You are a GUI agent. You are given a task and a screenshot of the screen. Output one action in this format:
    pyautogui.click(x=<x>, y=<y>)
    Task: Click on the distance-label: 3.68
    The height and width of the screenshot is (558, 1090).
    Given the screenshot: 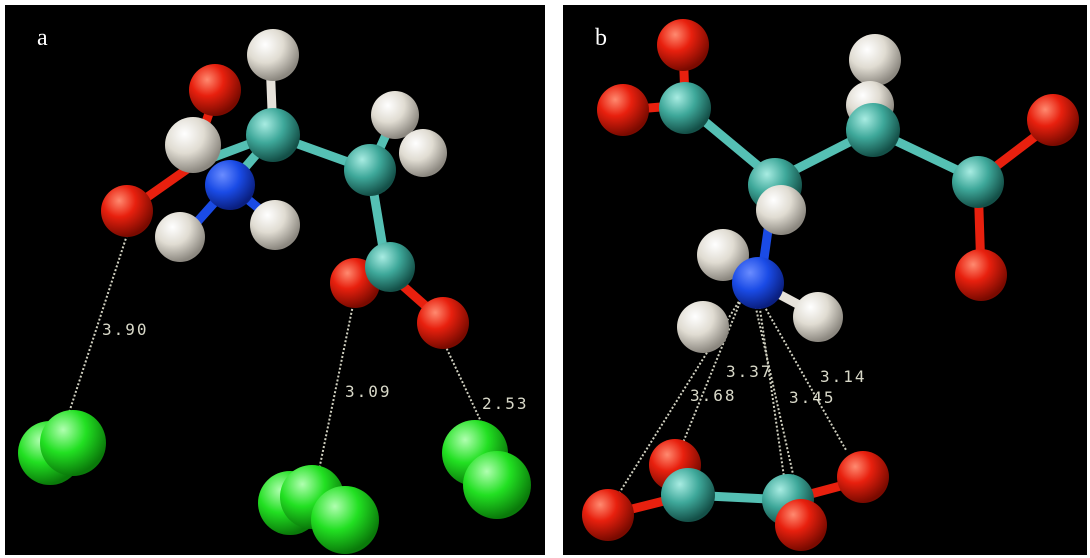 What is the action you would take?
    pyautogui.click(x=713, y=395)
    